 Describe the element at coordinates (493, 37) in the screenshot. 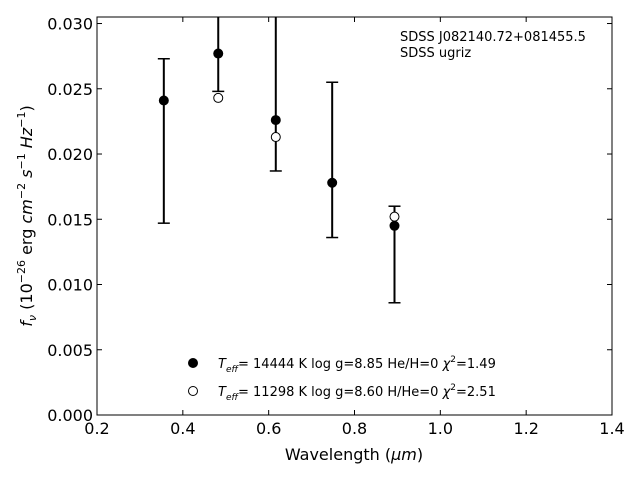

I see `object-name-annotation: SDSS J082140.72+081455.5` at that location.